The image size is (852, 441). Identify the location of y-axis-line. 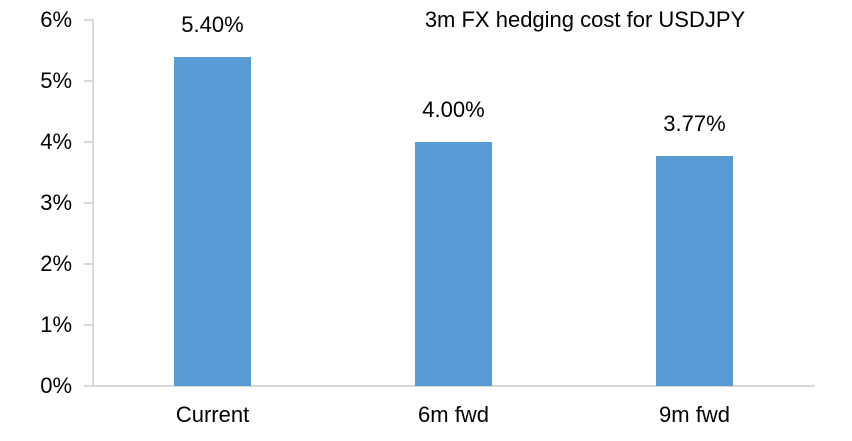
(93, 203).